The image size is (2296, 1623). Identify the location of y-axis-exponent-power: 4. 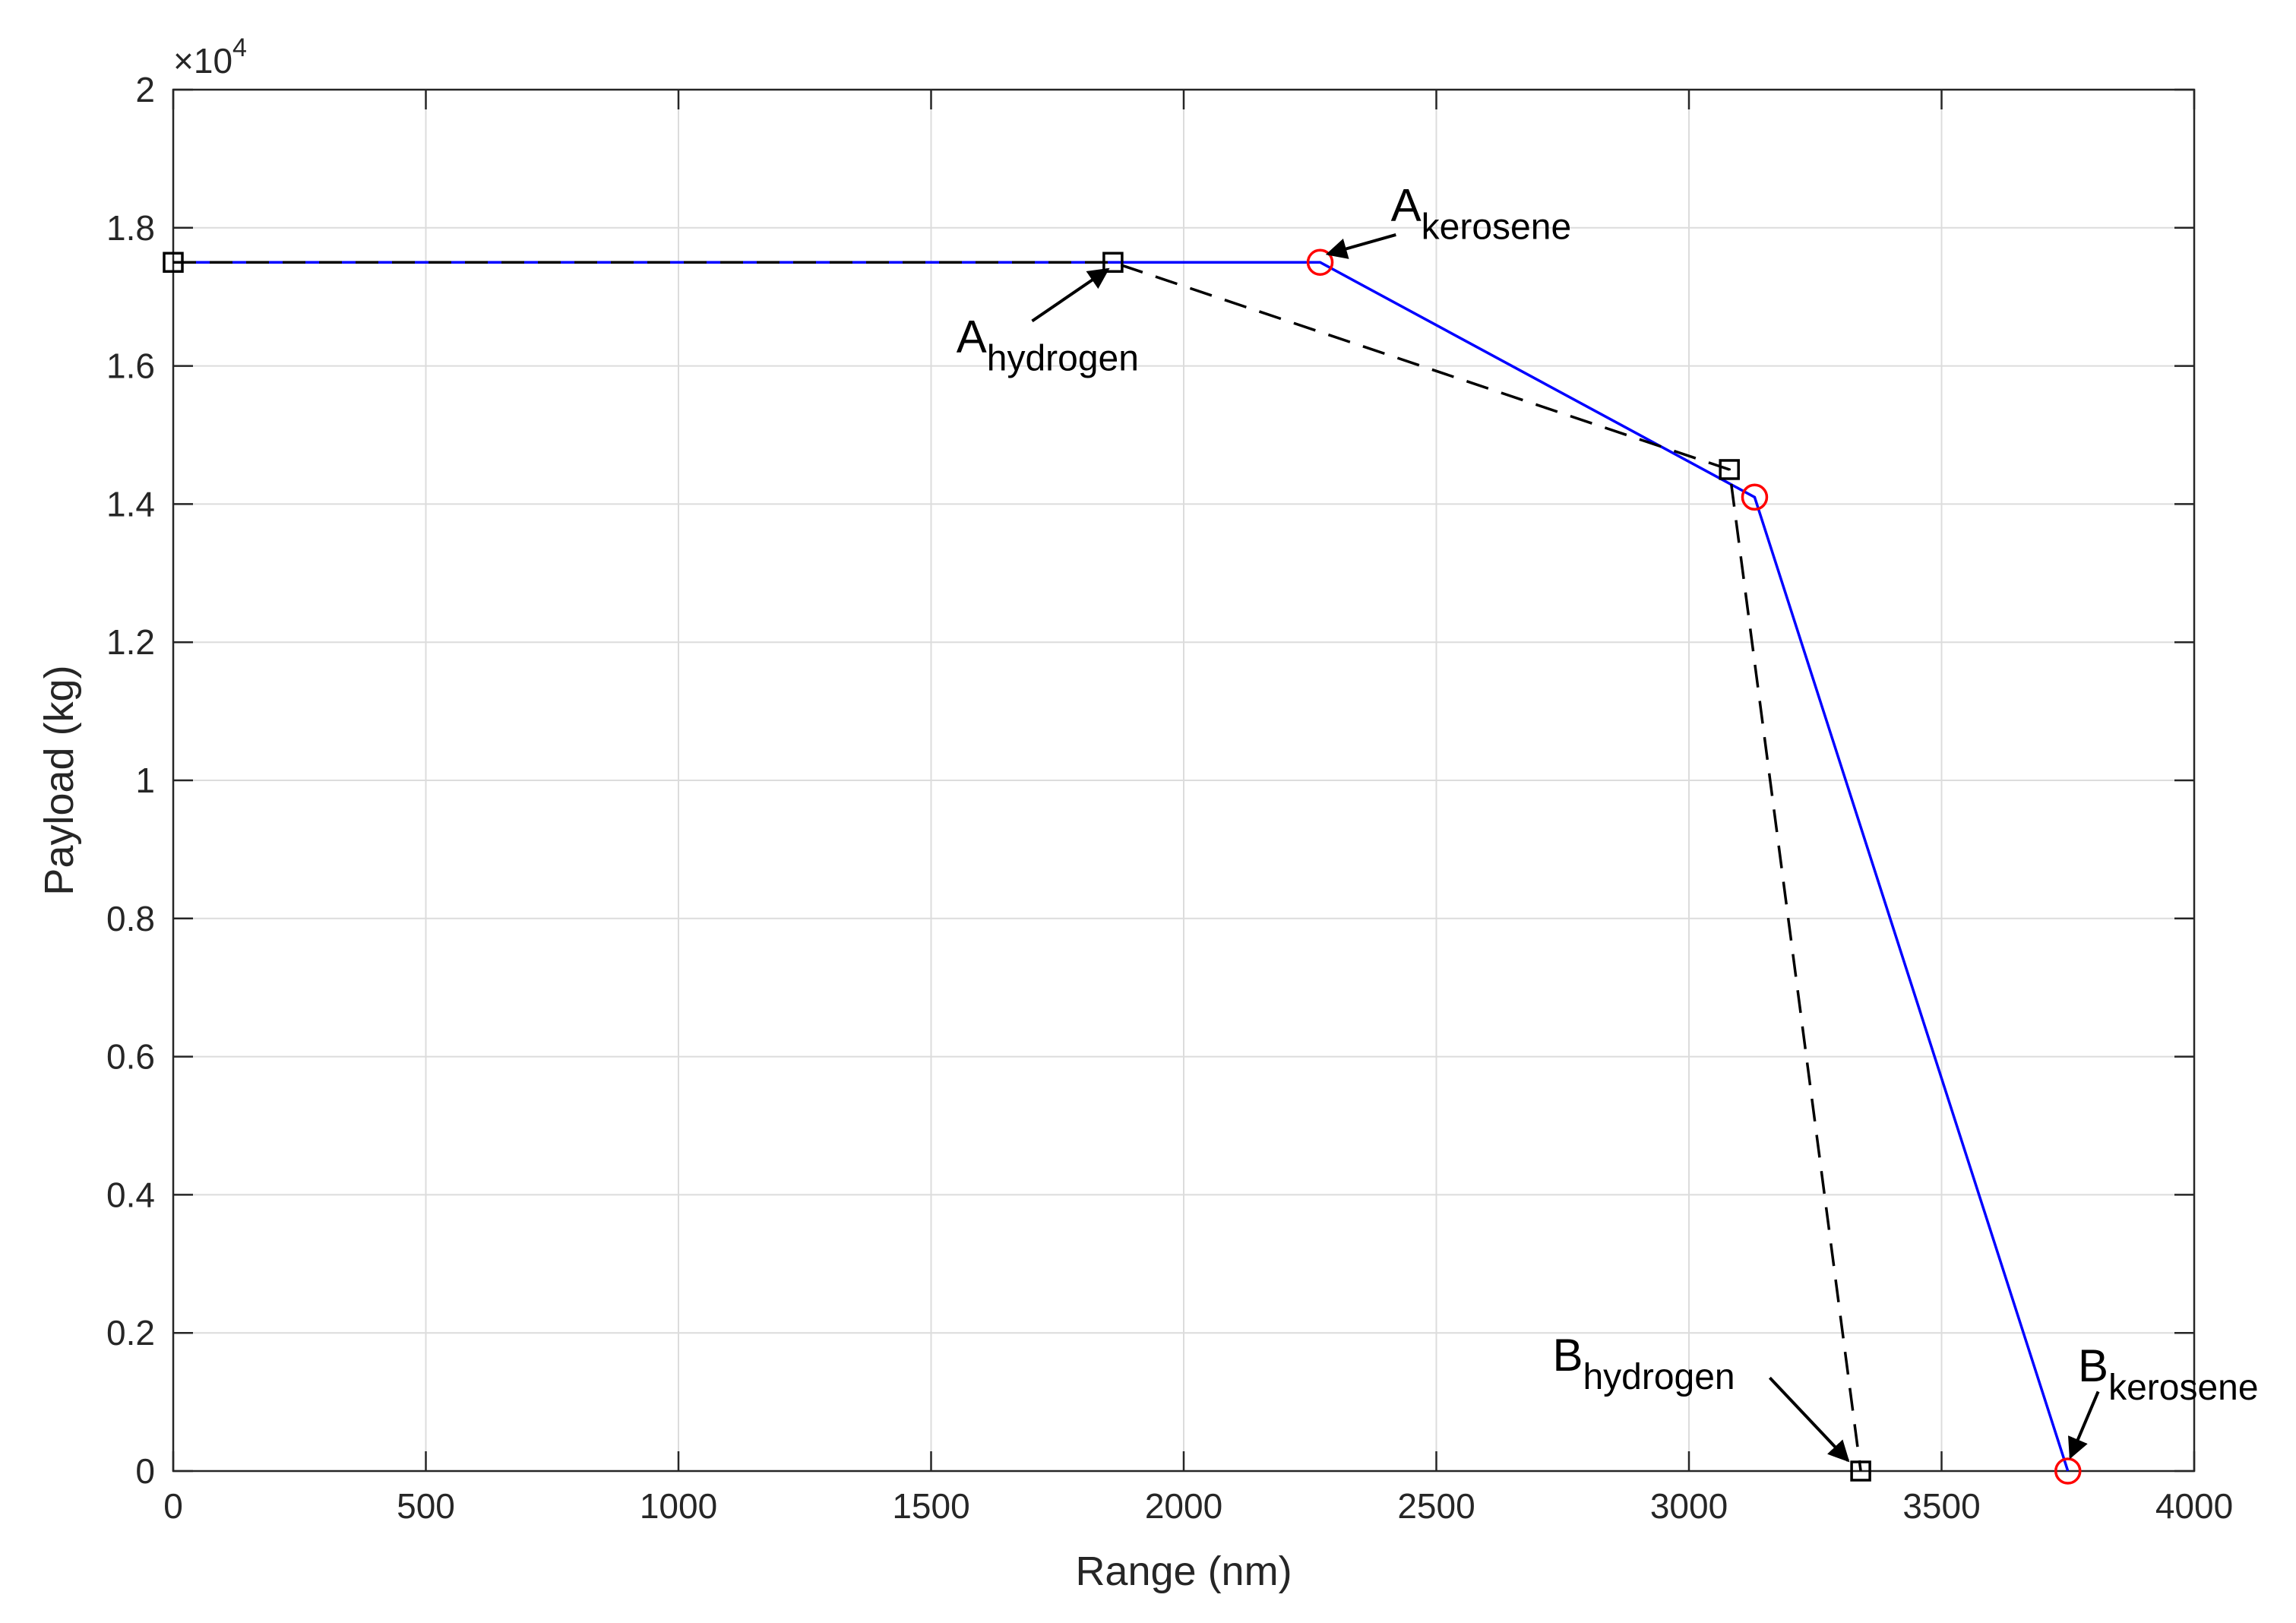
(239, 47).